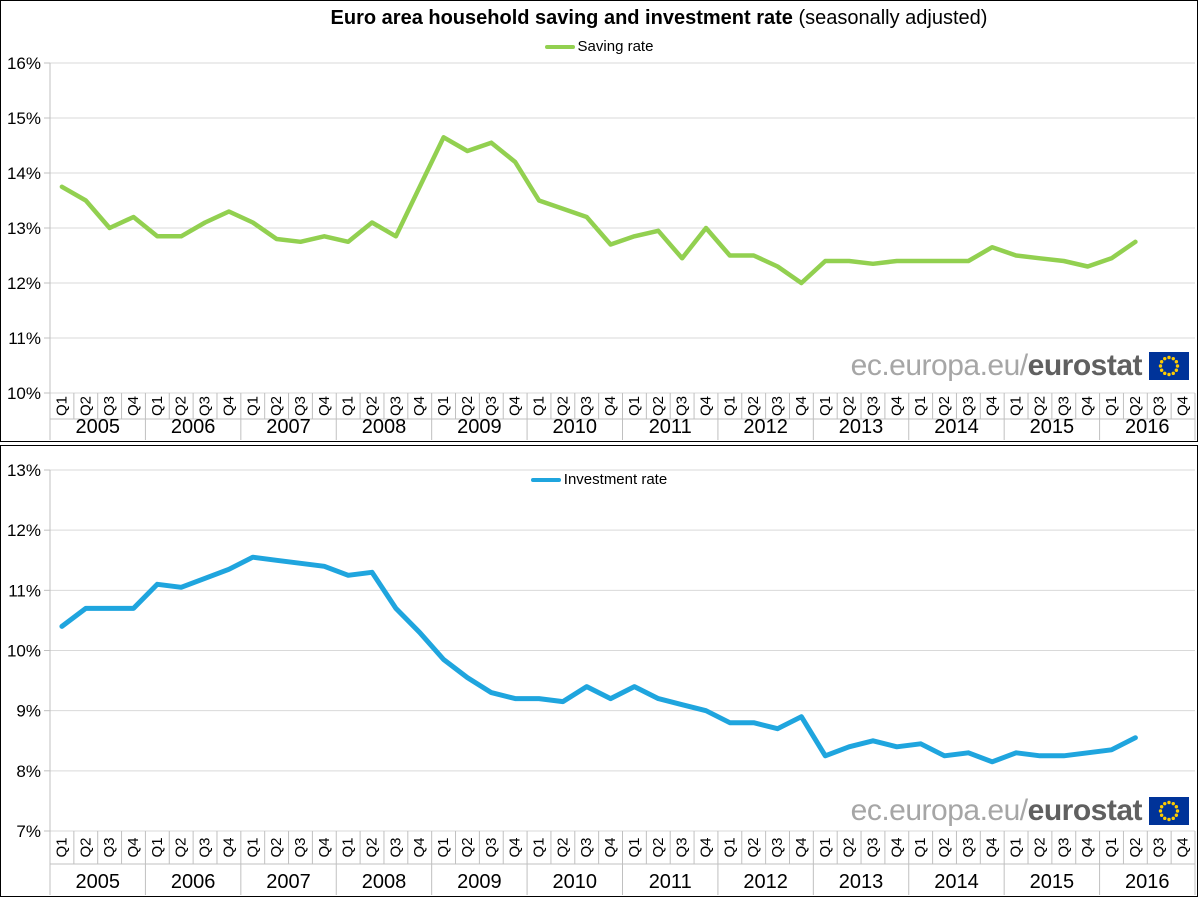  I want to click on watermark-url-text: ec.europa.eu/, so click(939, 810).